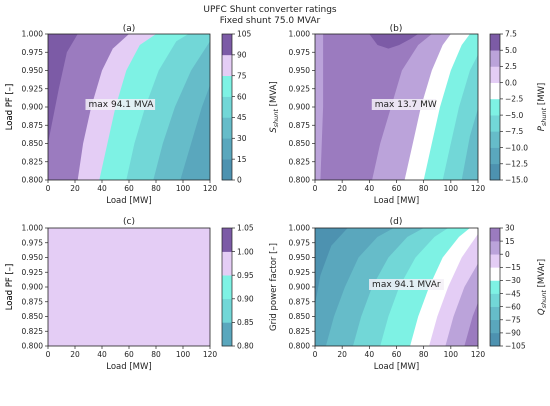  Describe the element at coordinates (542, 107) in the screenshot. I see `colorbar-label: Pshunt [MW]` at that location.